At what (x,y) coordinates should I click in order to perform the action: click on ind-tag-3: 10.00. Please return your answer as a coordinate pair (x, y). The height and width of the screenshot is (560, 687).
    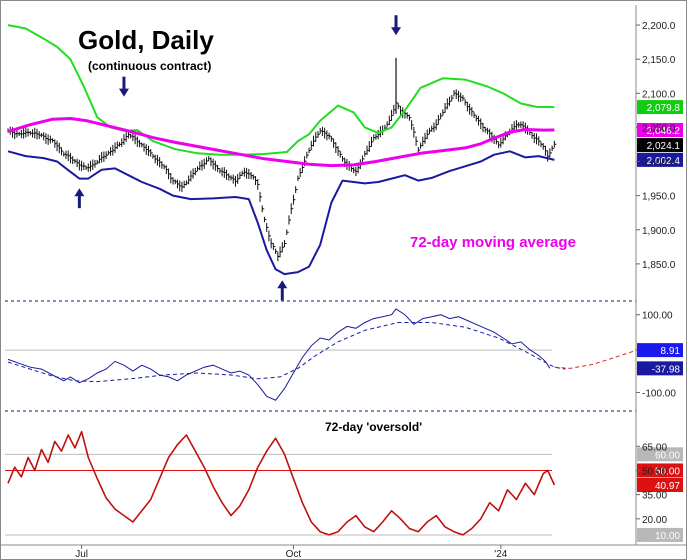
    Looking at the image, I should click on (667, 536).